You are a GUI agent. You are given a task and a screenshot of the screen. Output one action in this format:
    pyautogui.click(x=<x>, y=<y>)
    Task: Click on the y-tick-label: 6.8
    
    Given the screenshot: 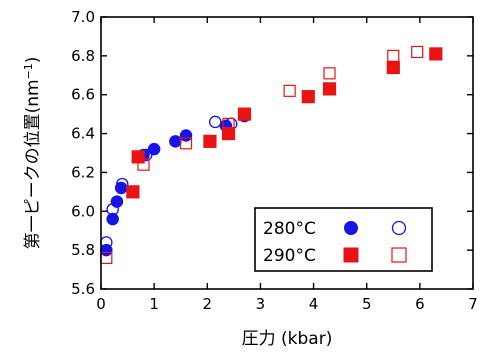 What is the action you would take?
    pyautogui.click(x=83, y=56)
    